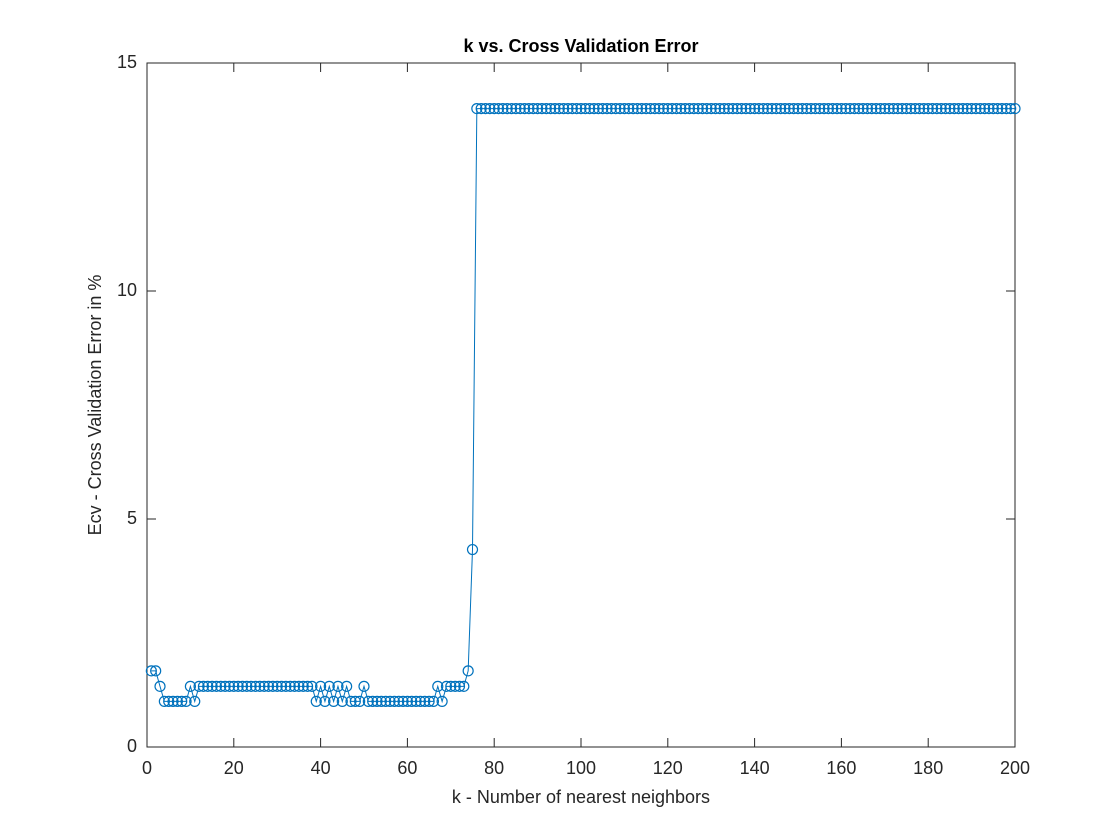 The width and height of the screenshot is (1120, 840). Describe the element at coordinates (494, 768) in the screenshot. I see `x-tick-label: 80` at that location.